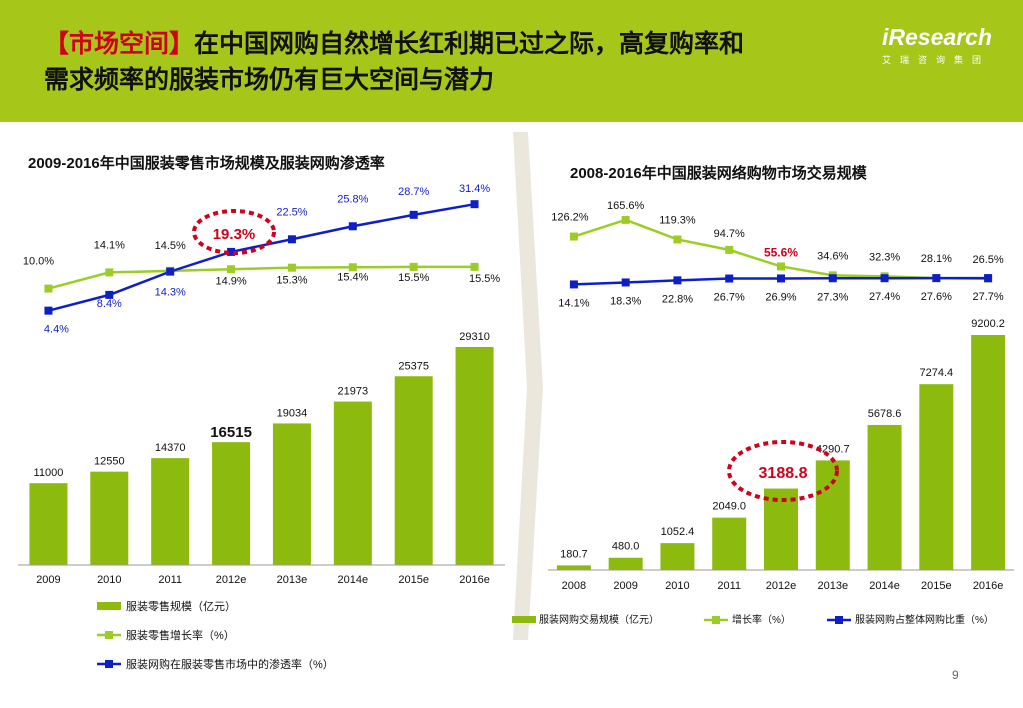  What do you see at coordinates (884, 257) in the screenshot?
I see `right-growth-label: 32.3%` at bounding box center [884, 257].